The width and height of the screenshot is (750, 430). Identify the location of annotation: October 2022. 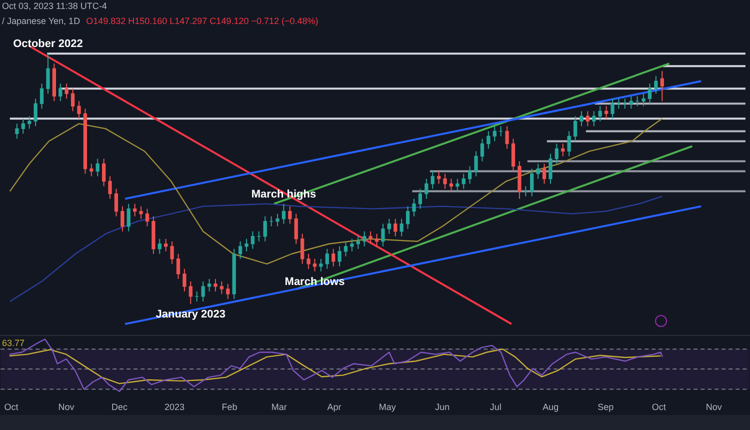
(48, 44).